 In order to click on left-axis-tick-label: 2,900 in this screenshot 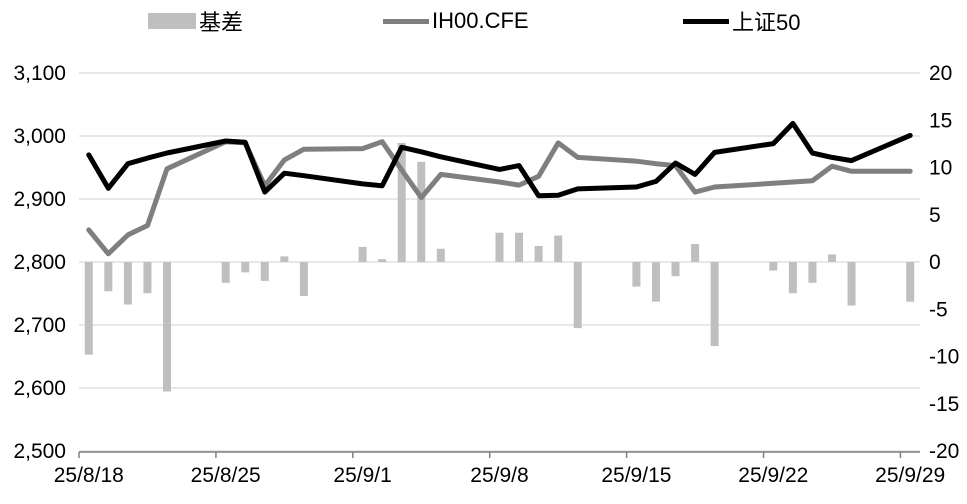, I will do `click(39, 199)`.